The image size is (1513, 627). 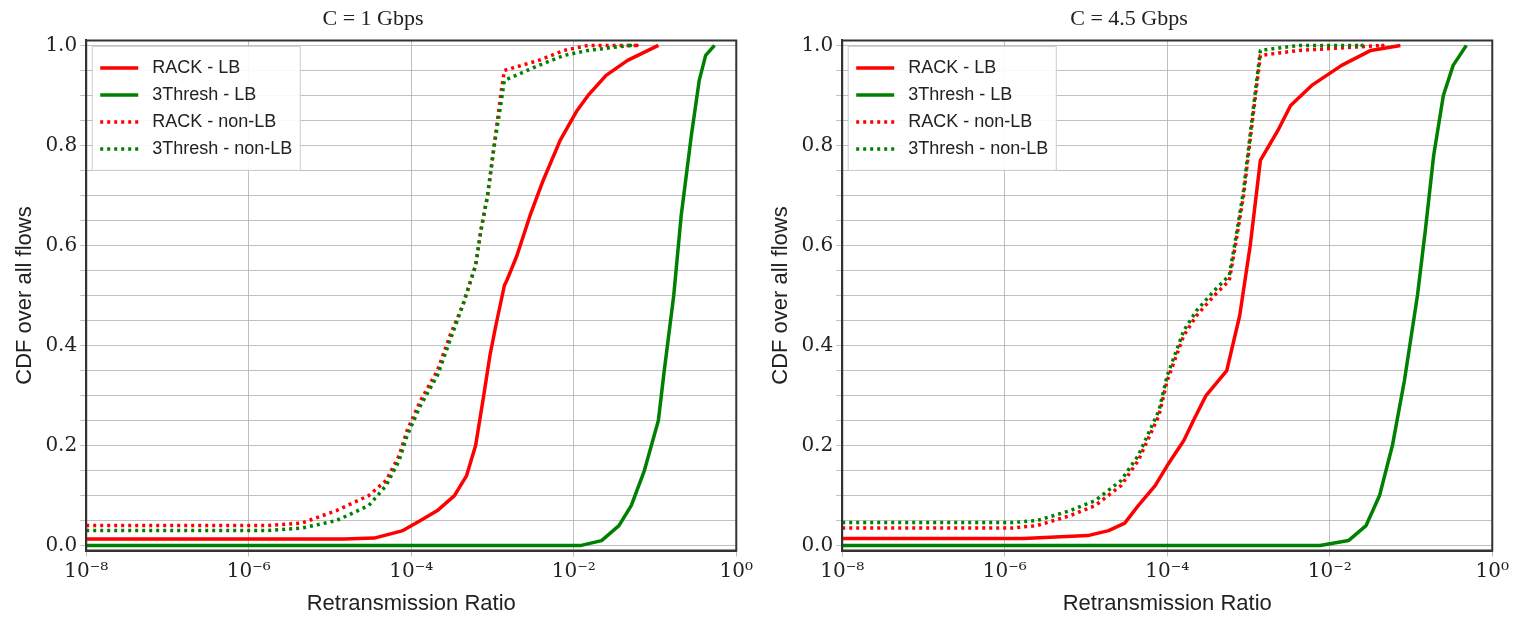 I want to click on chart-title: C = 1 Gbps, so click(x=373, y=17).